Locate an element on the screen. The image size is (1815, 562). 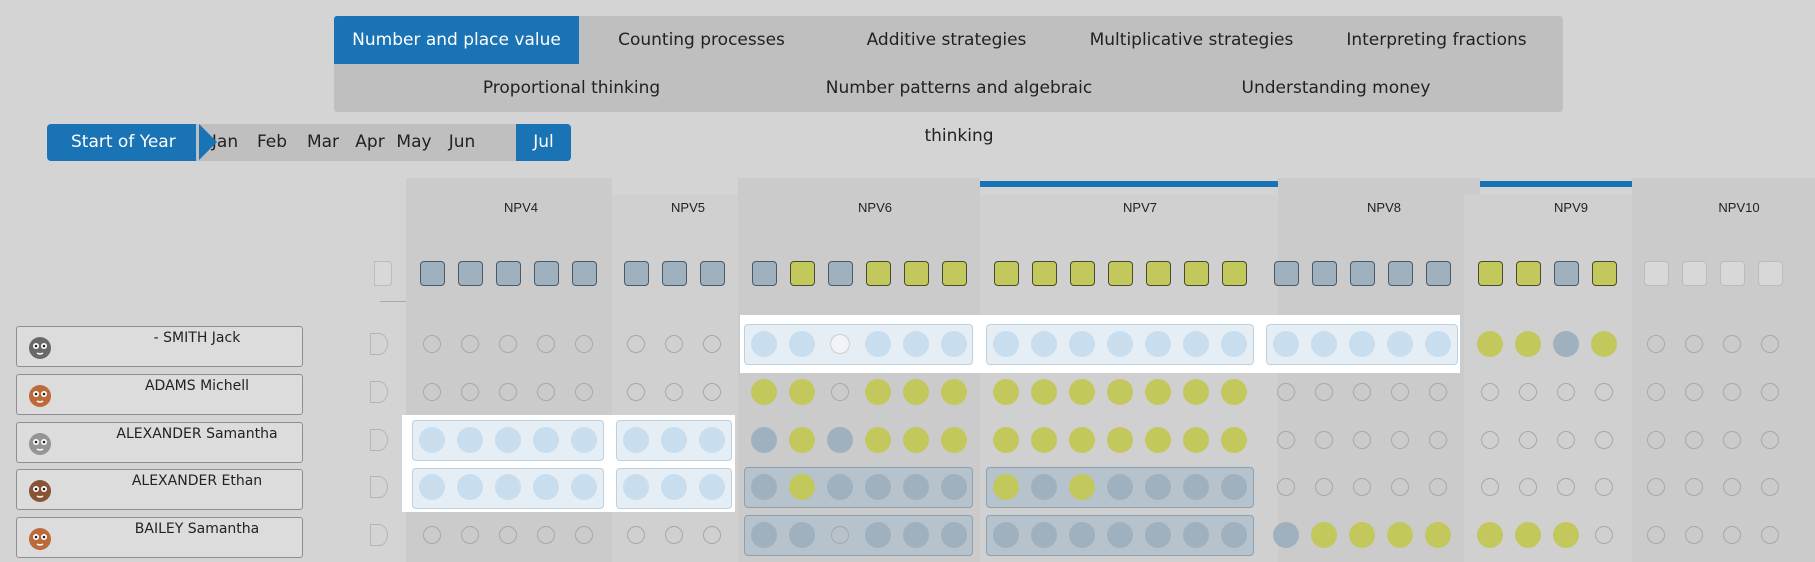
column-header-npv7: NPV7 is located at coordinates (1140, 207).